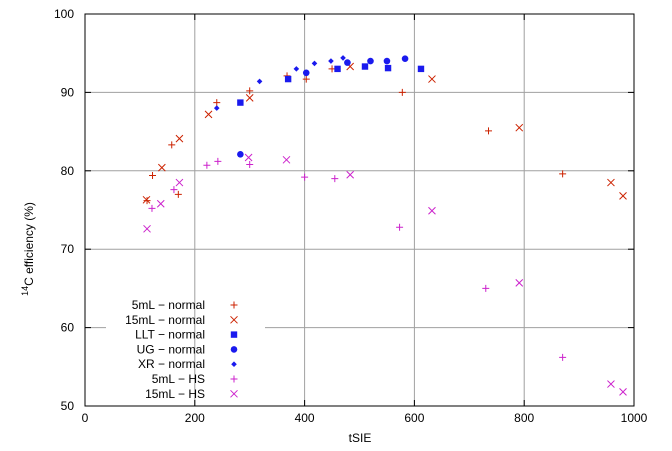 The image size is (672, 451). I want to click on y-tick-label: 70, so click(68, 249).